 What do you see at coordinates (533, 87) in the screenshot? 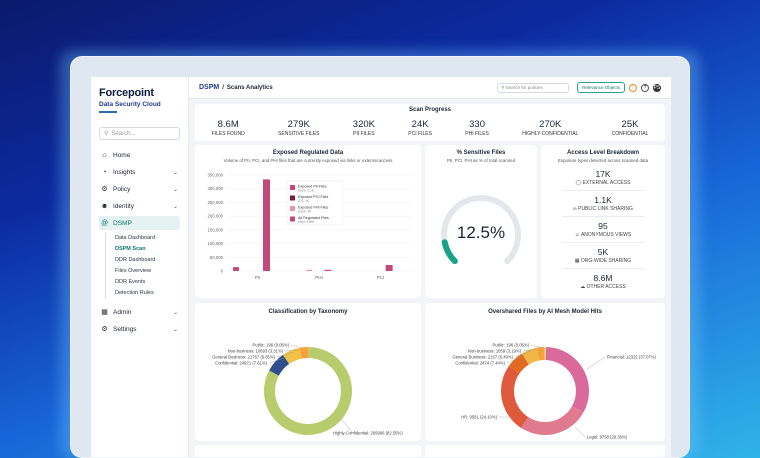
I see `policy-search-input: ⚲ Search for policies` at bounding box center [533, 87].